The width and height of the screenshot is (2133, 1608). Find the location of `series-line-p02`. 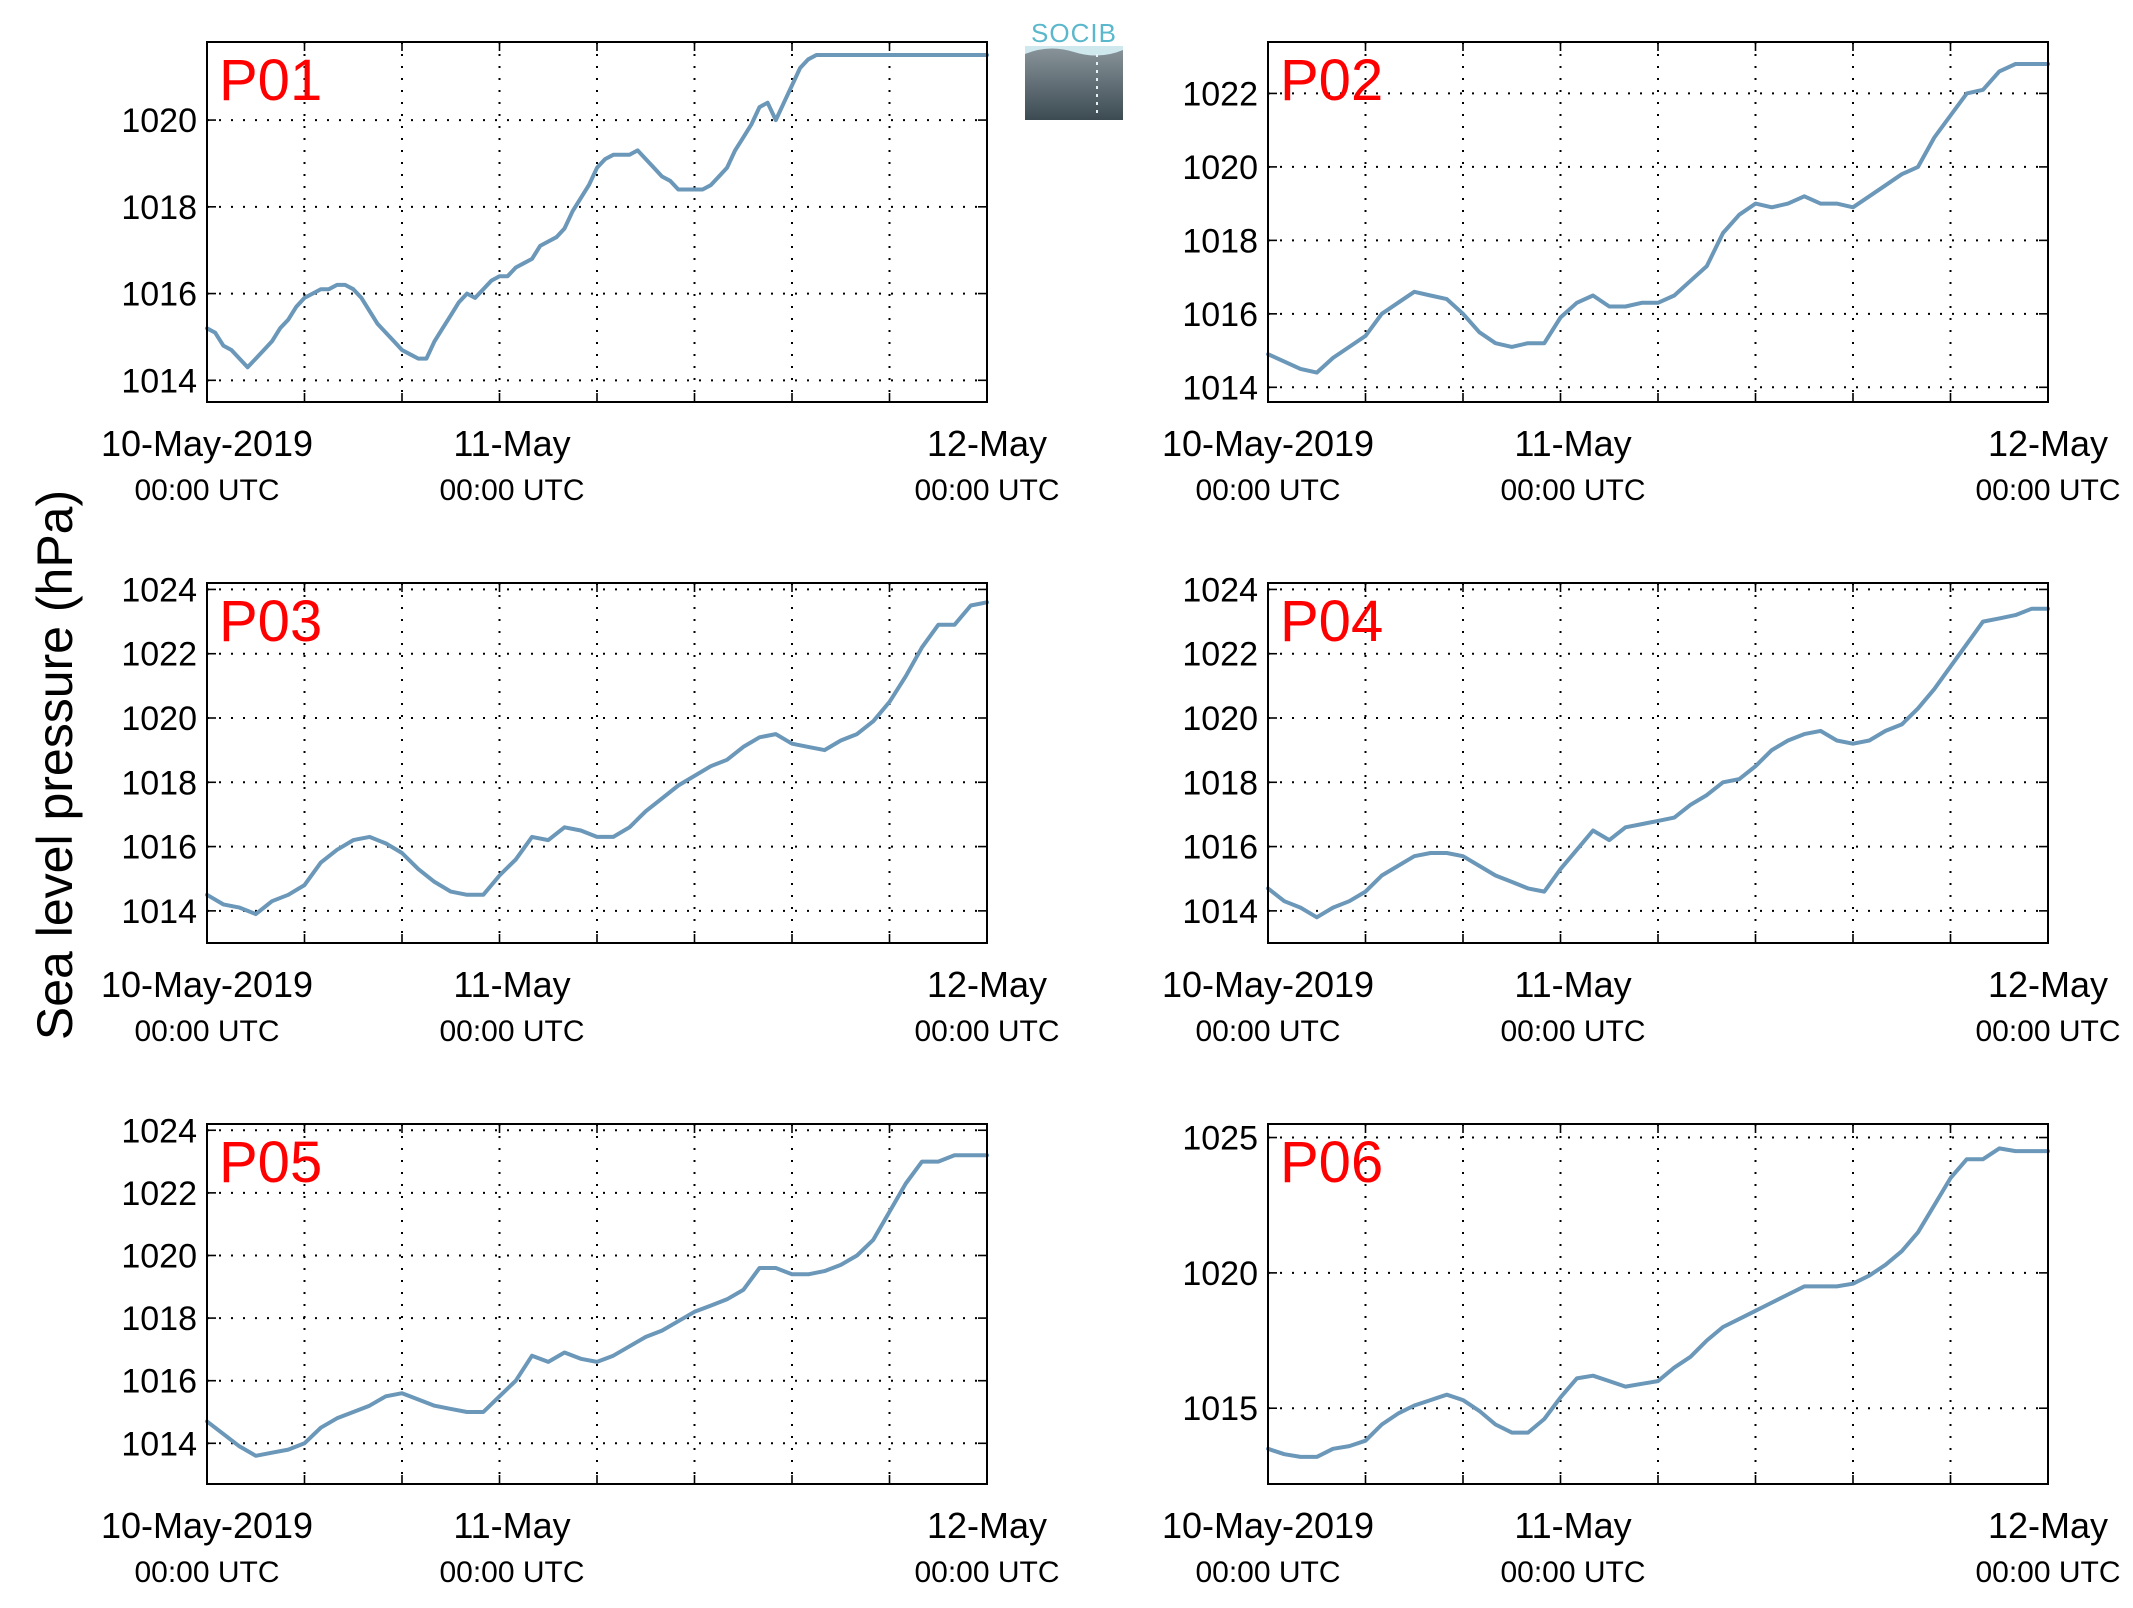

series-line-p02 is located at coordinates (1658, 218).